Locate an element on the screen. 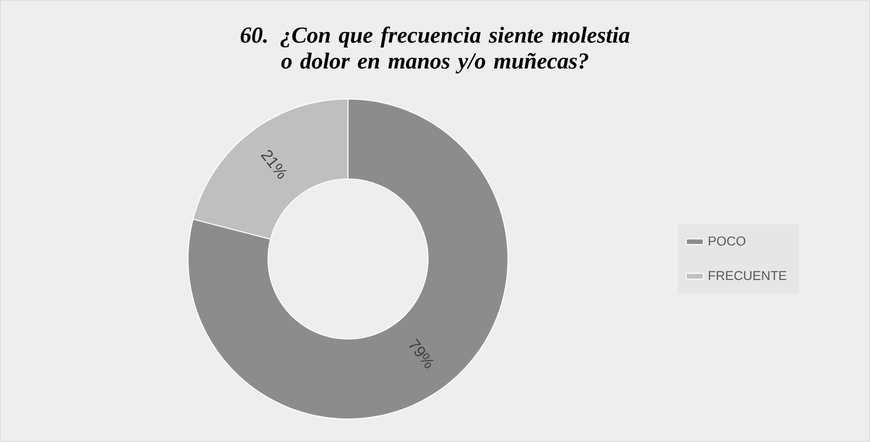 This screenshot has width=870, height=442. legend-label: FRECUENTE is located at coordinates (747, 275).